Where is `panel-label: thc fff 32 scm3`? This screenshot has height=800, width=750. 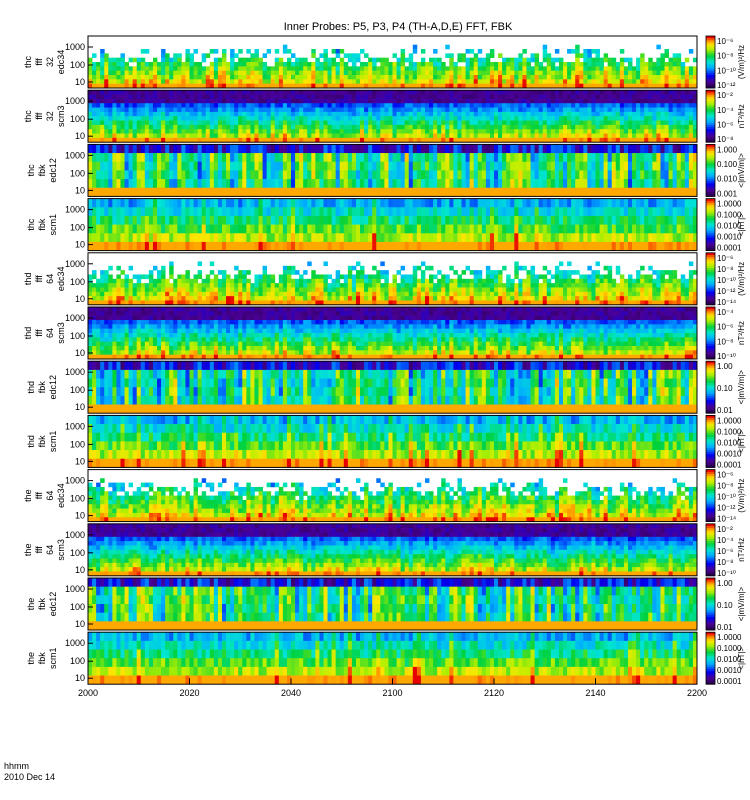
panel-label: thc fff 32 scm3 is located at coordinates (44, 116).